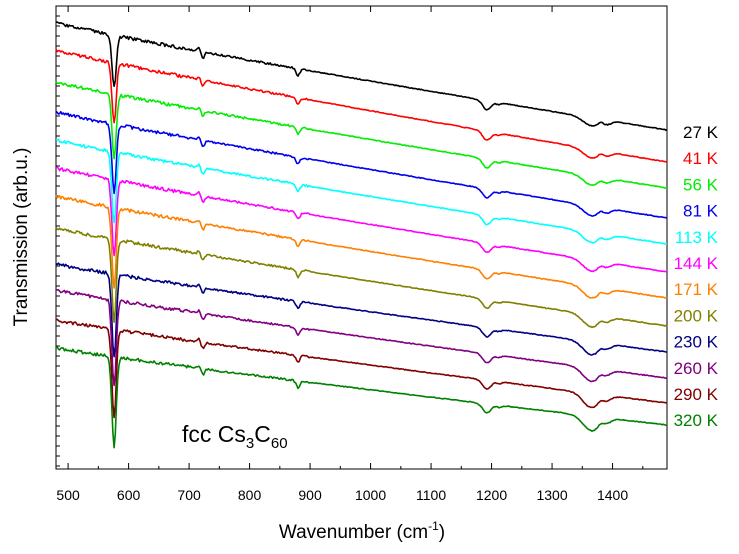 The height and width of the screenshot is (554, 739). What do you see at coordinates (189, 495) in the screenshot?
I see `x-tick-label: 700` at bounding box center [189, 495].